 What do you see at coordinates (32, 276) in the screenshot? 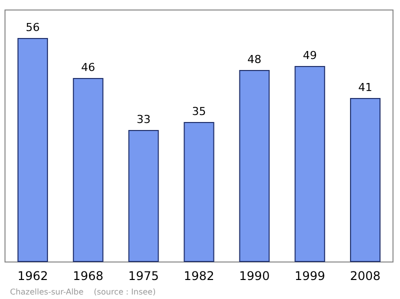
I see `x-tick-label: 1962` at bounding box center [32, 276].